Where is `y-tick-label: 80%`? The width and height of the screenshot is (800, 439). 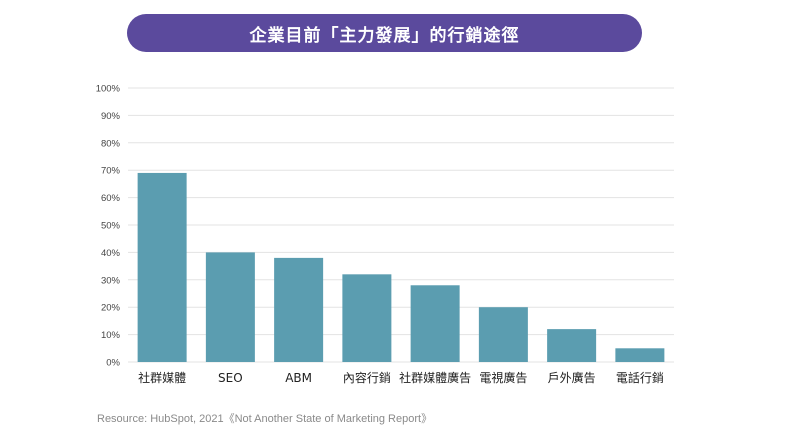
y-tick-label: 80% is located at coordinates (111, 143).